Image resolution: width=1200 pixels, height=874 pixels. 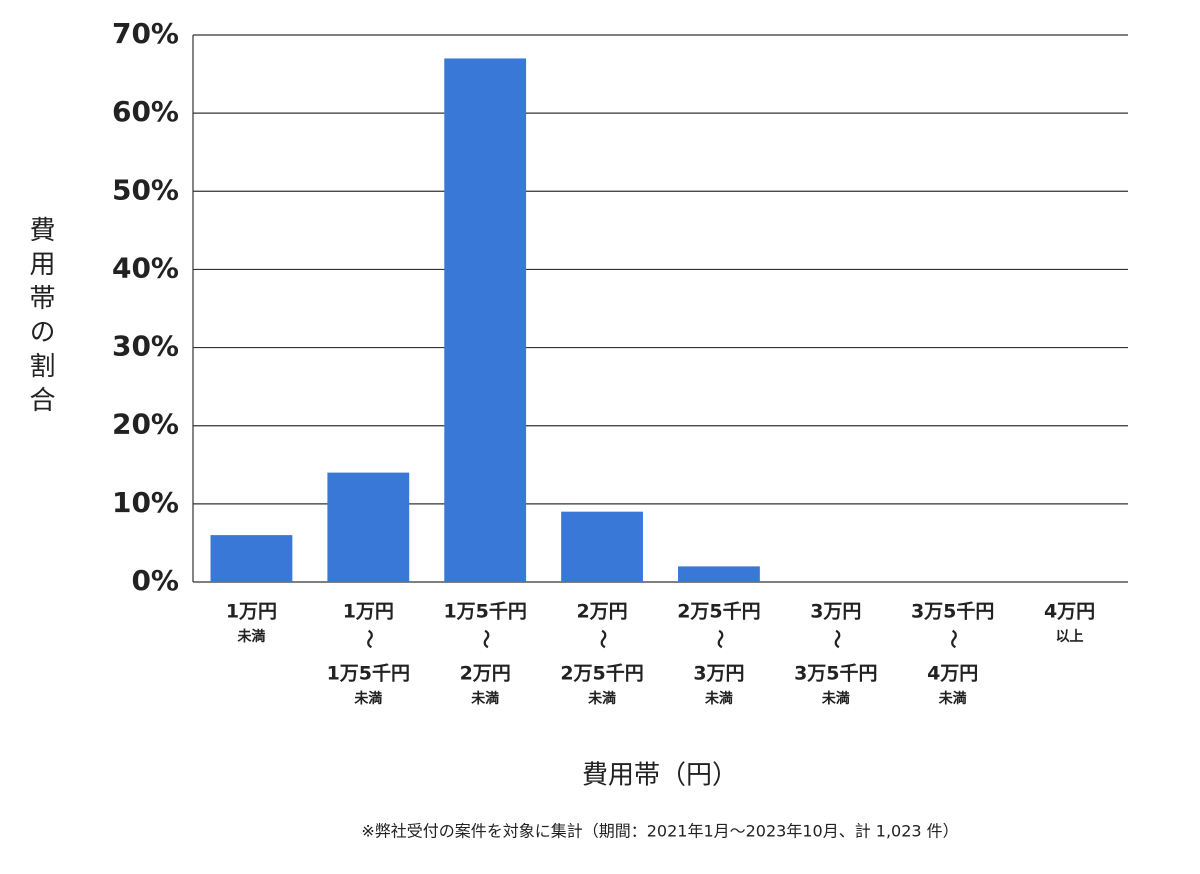 What do you see at coordinates (145, 267) in the screenshot?
I see `y-tick-label: 40%` at bounding box center [145, 267].